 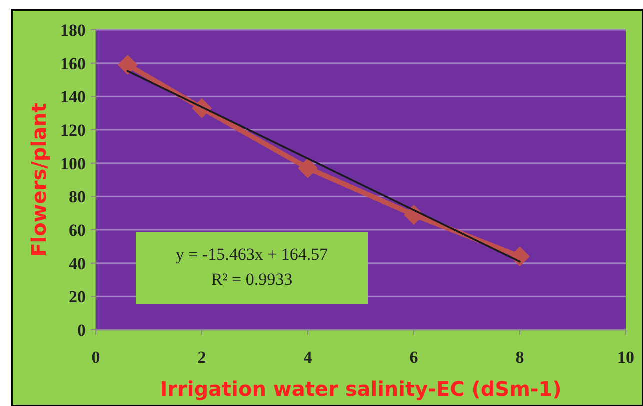 What do you see at coordinates (73, 30) in the screenshot?
I see `y-tick-label: 180` at bounding box center [73, 30].